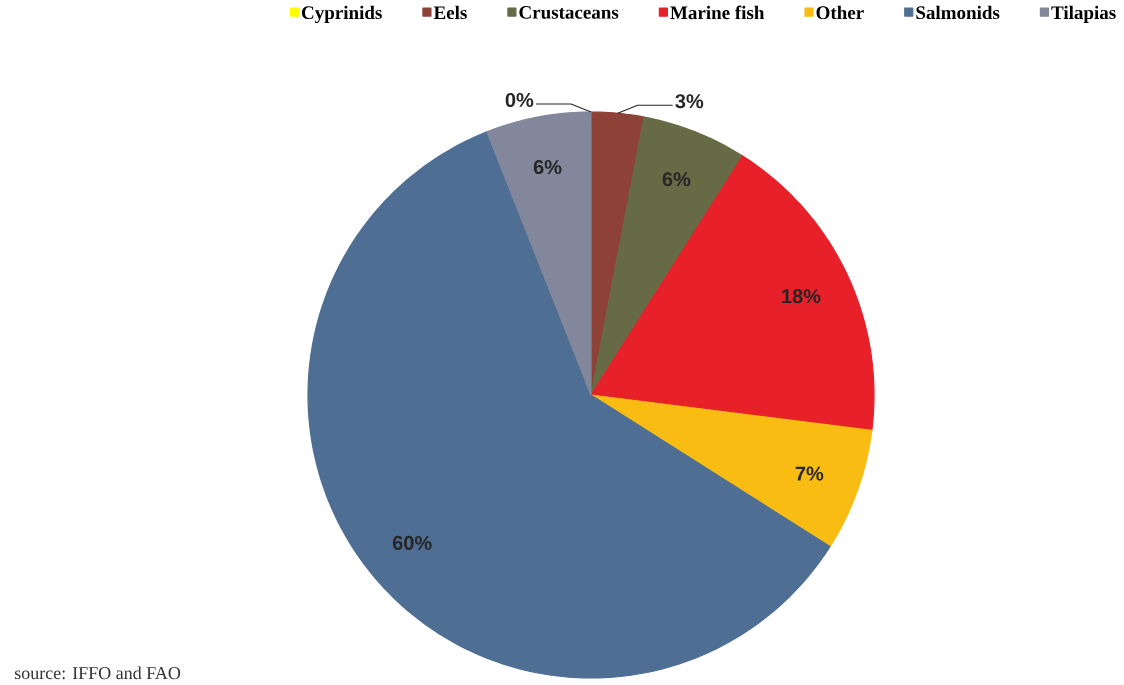 The image size is (1124, 685). Describe the element at coordinates (1083, 14) in the screenshot. I see `legend-label: Tilapias` at that location.